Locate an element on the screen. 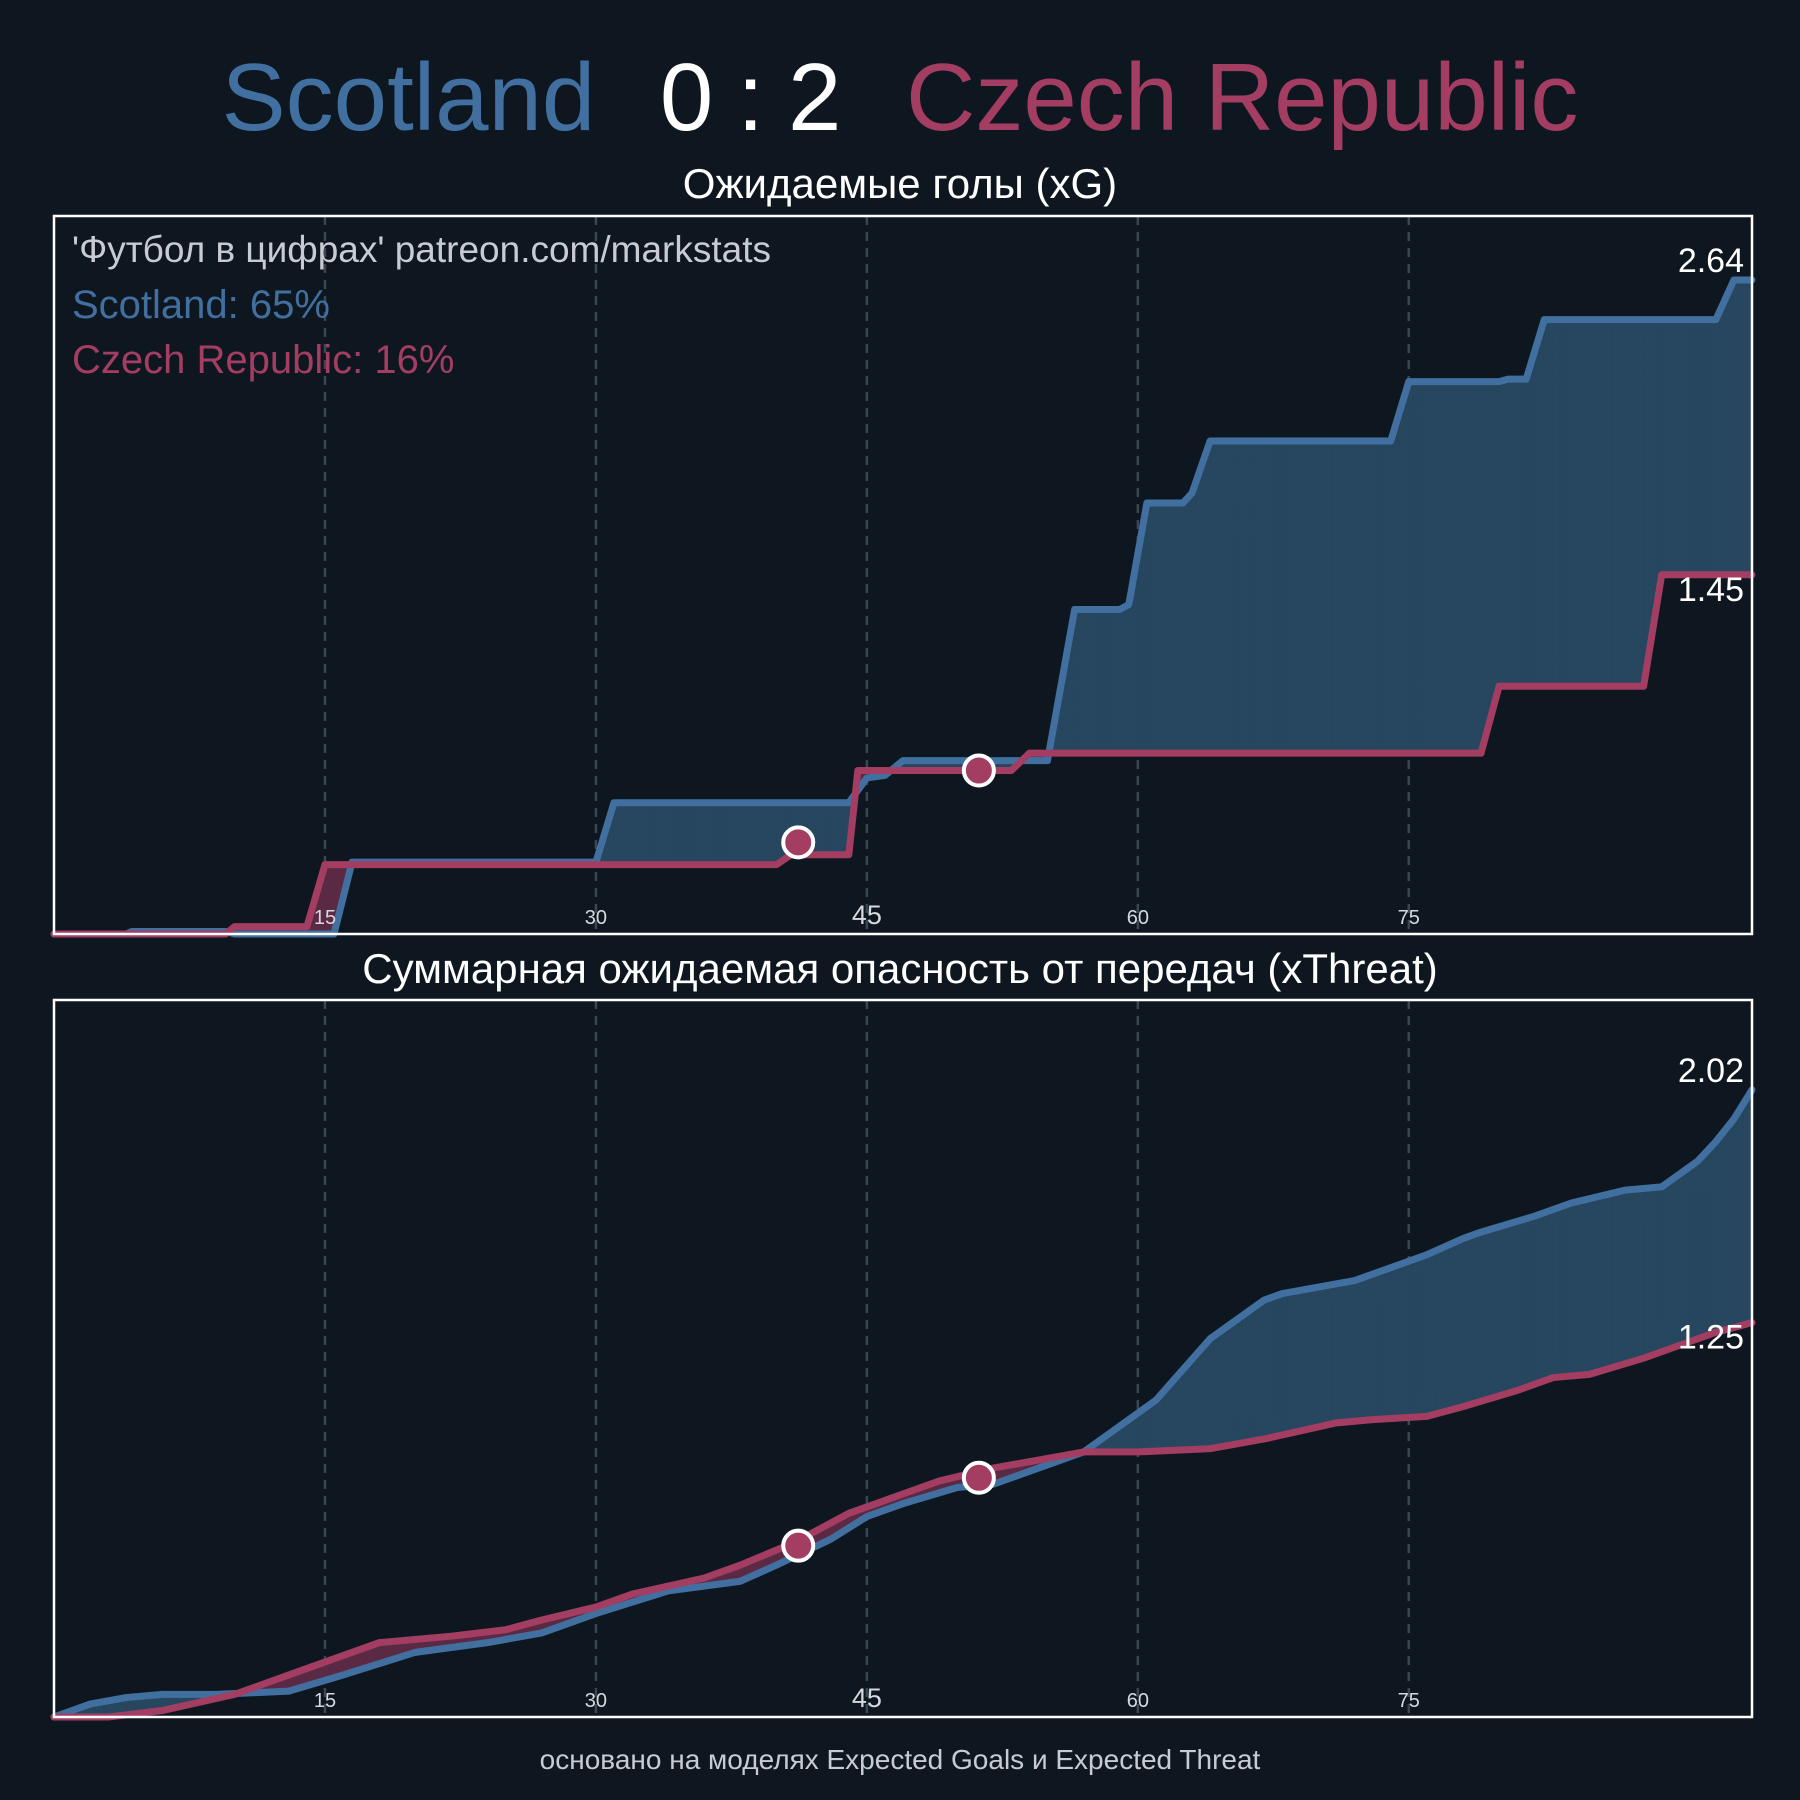  home-end-value-label: 2.02 is located at coordinates (1711, 1071).